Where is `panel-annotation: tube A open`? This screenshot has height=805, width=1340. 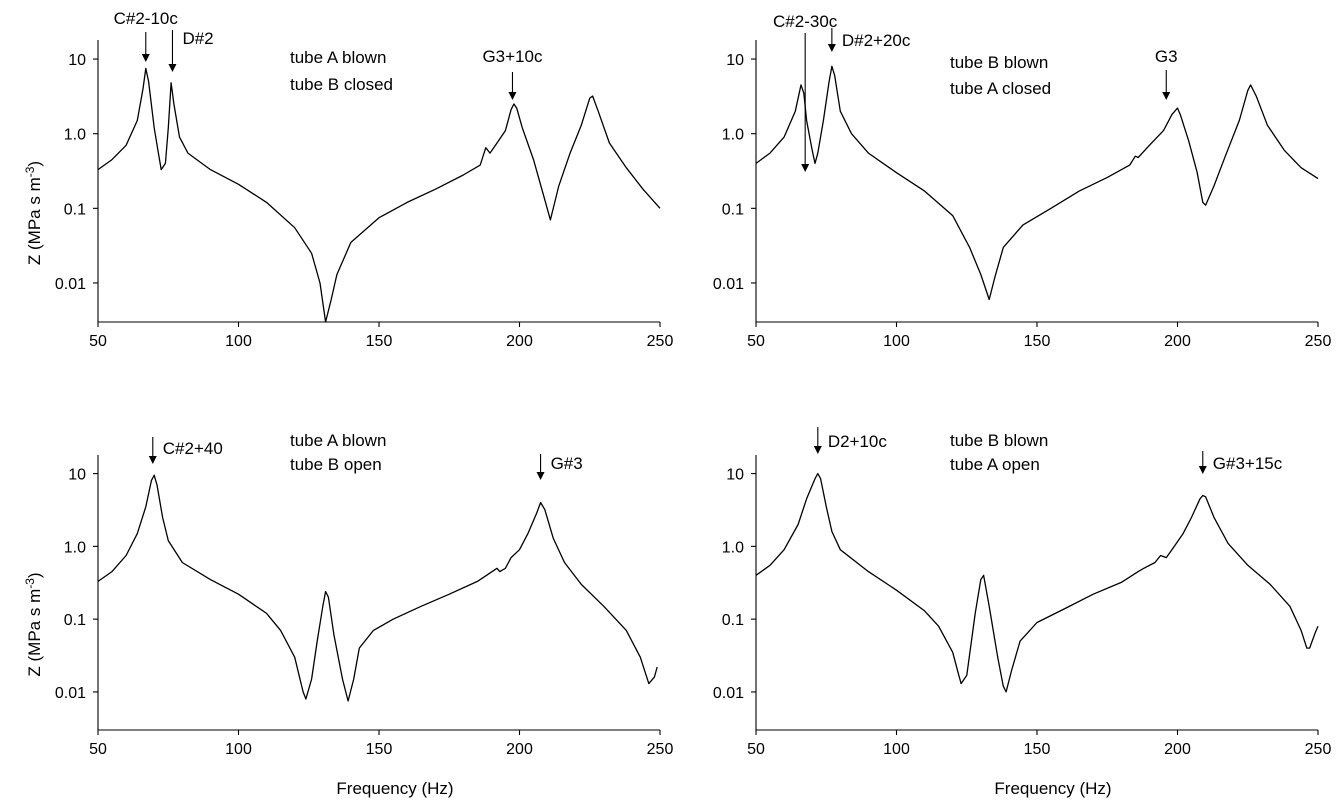
panel-annotation: tube A open is located at coordinates (995, 464).